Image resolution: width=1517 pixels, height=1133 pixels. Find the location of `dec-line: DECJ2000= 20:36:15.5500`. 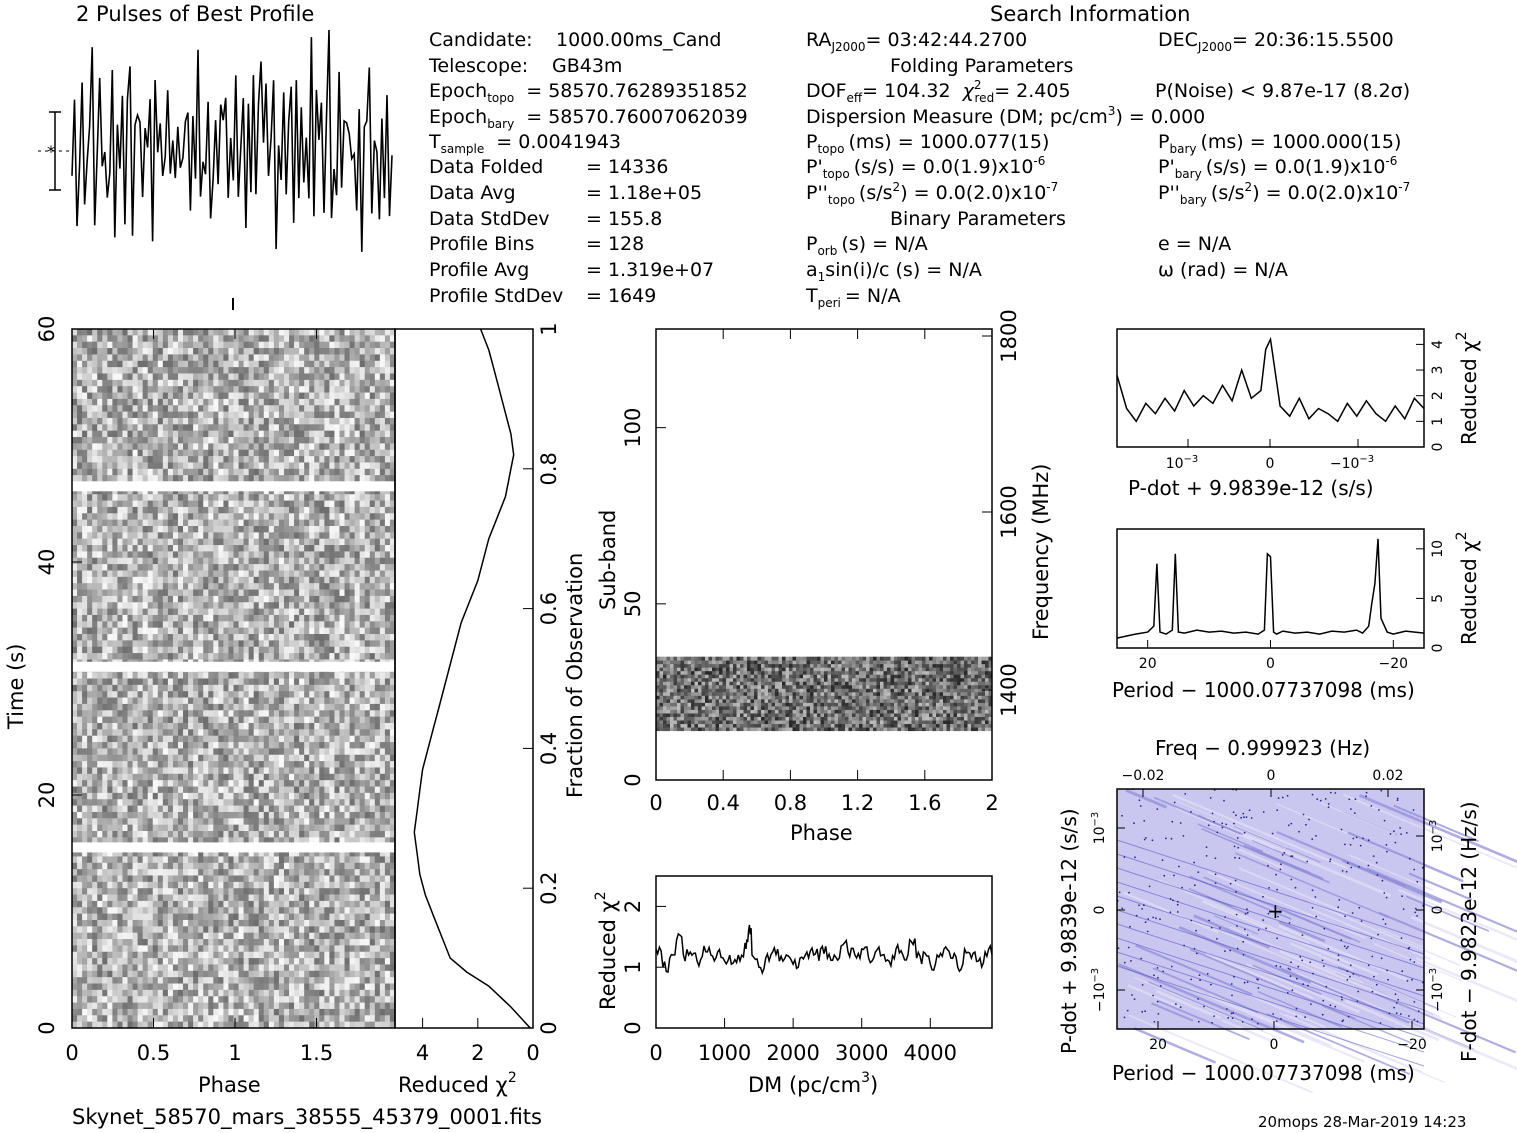

dec-line: DECJ2000= 20:36:15.5500 is located at coordinates (1276, 41).